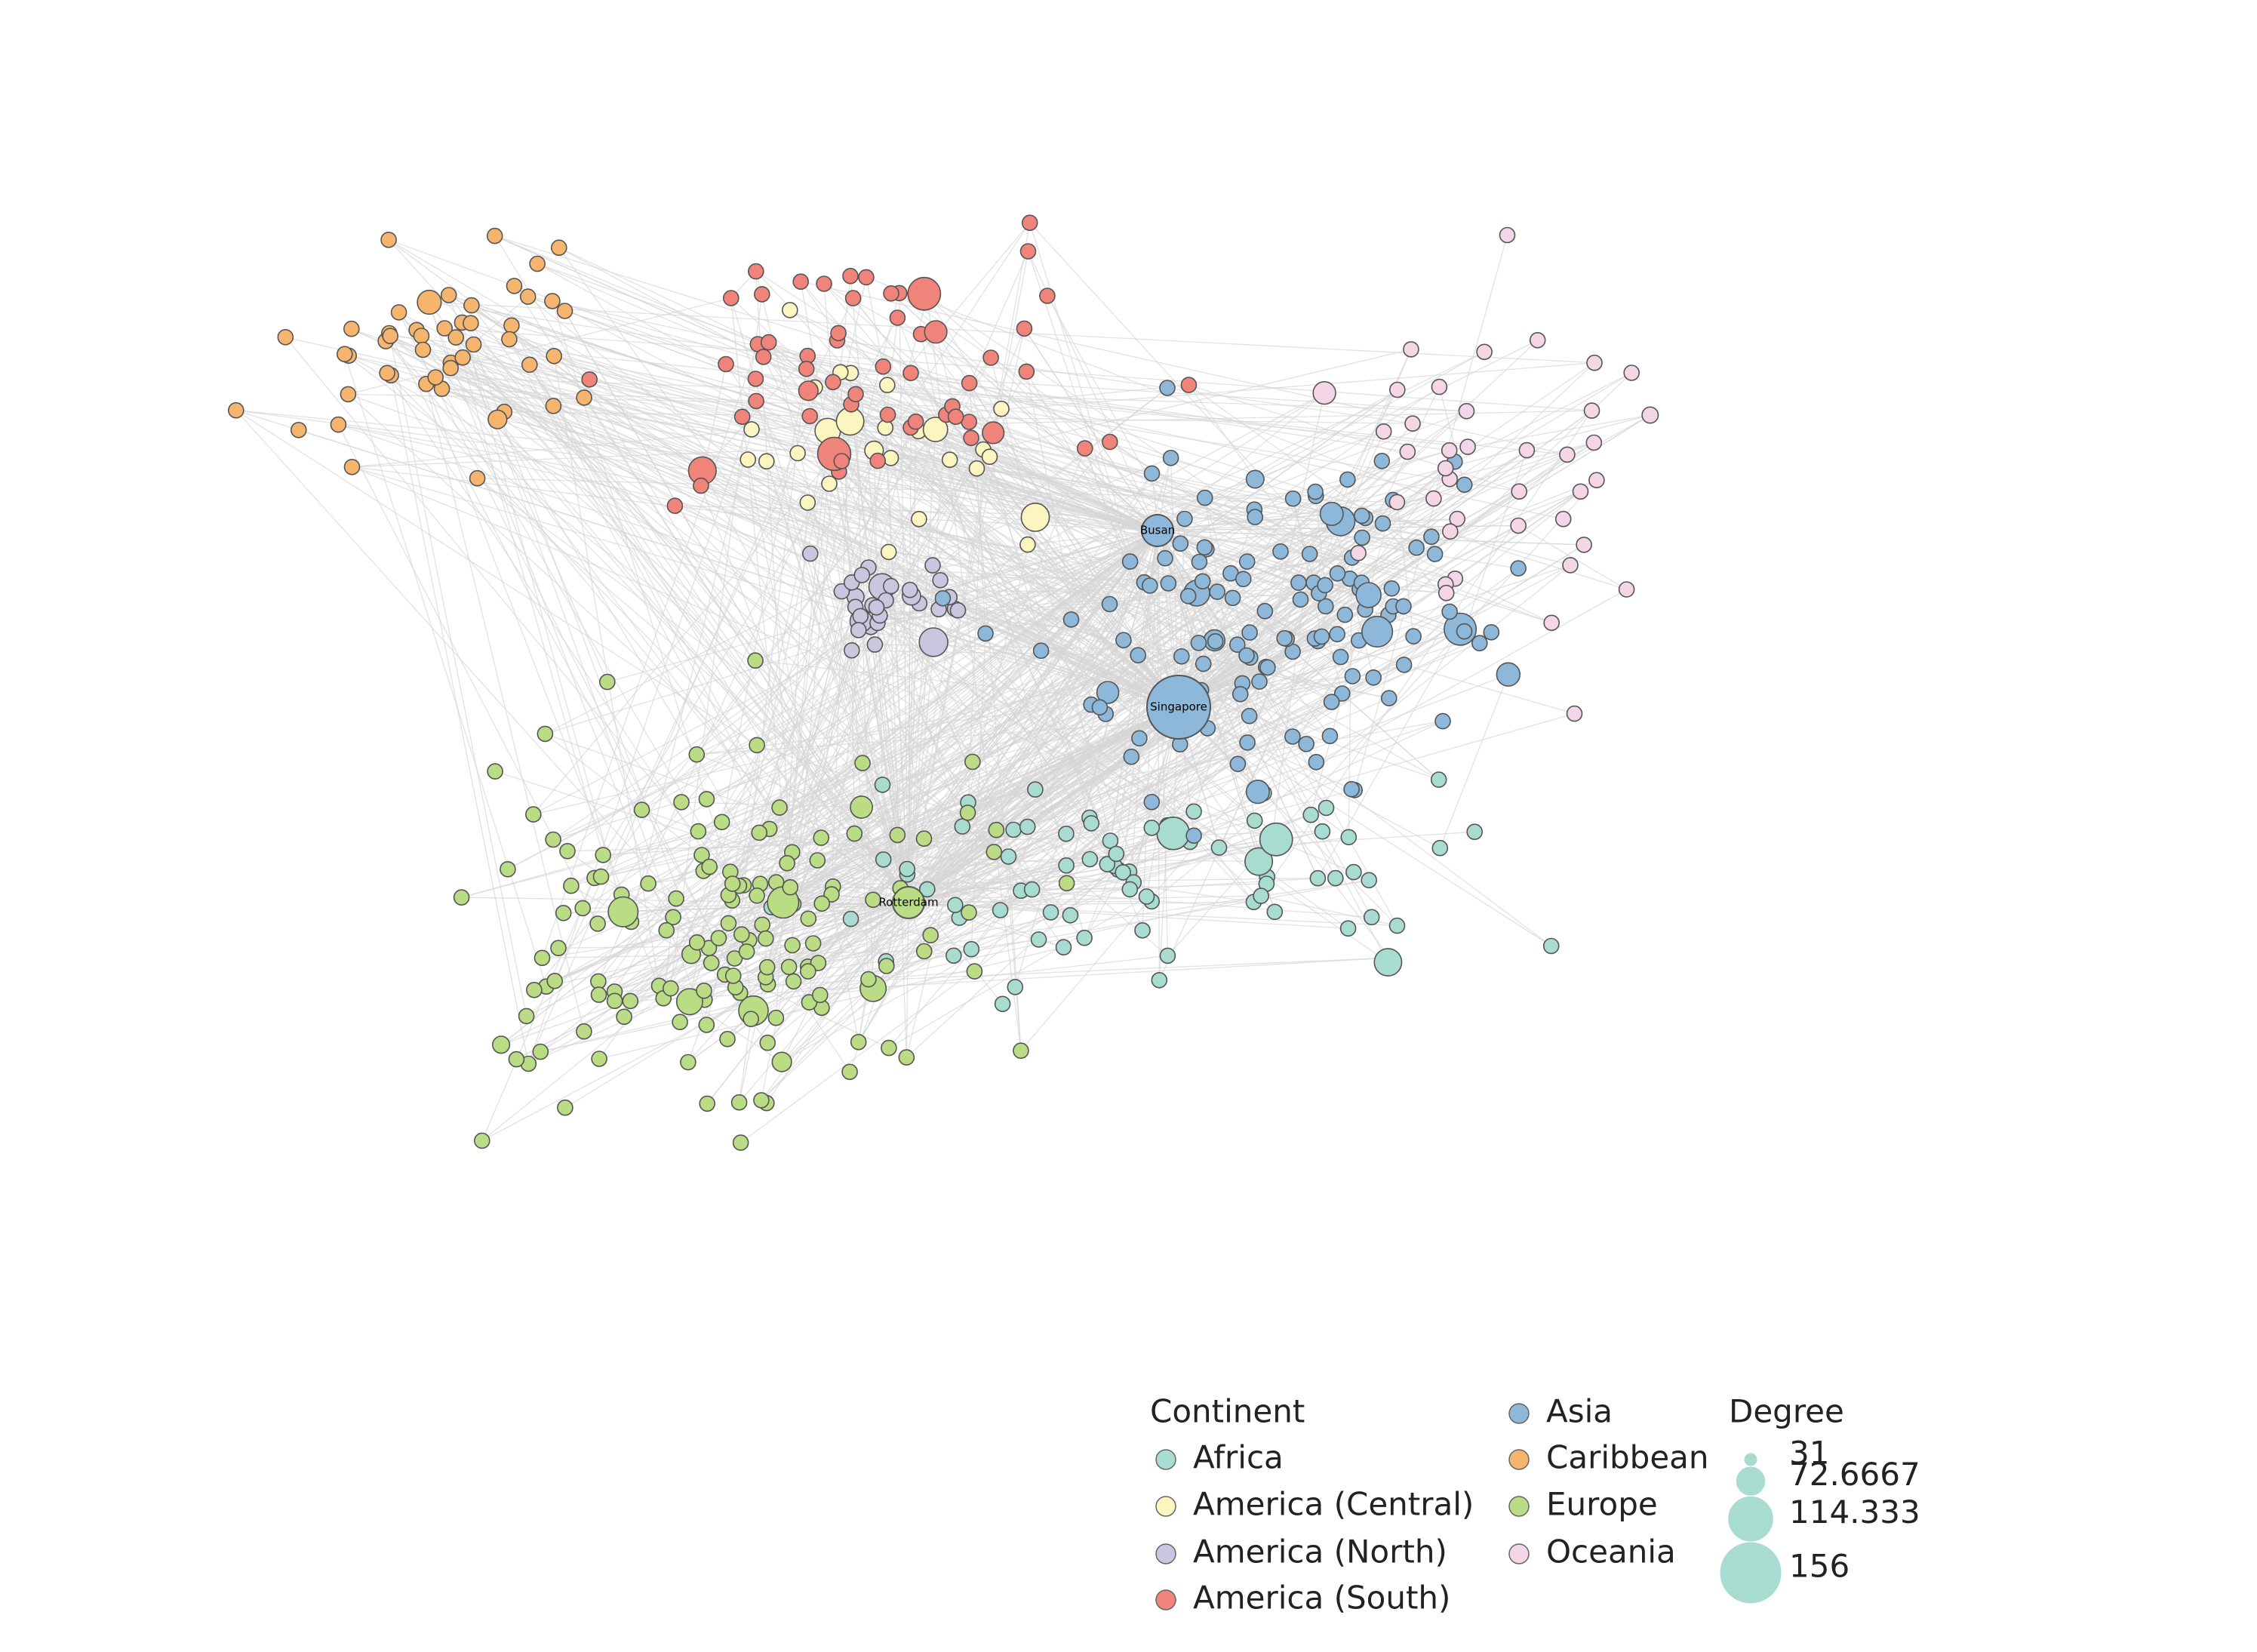  I want to click on node-label: Rotterdam, so click(908, 902).